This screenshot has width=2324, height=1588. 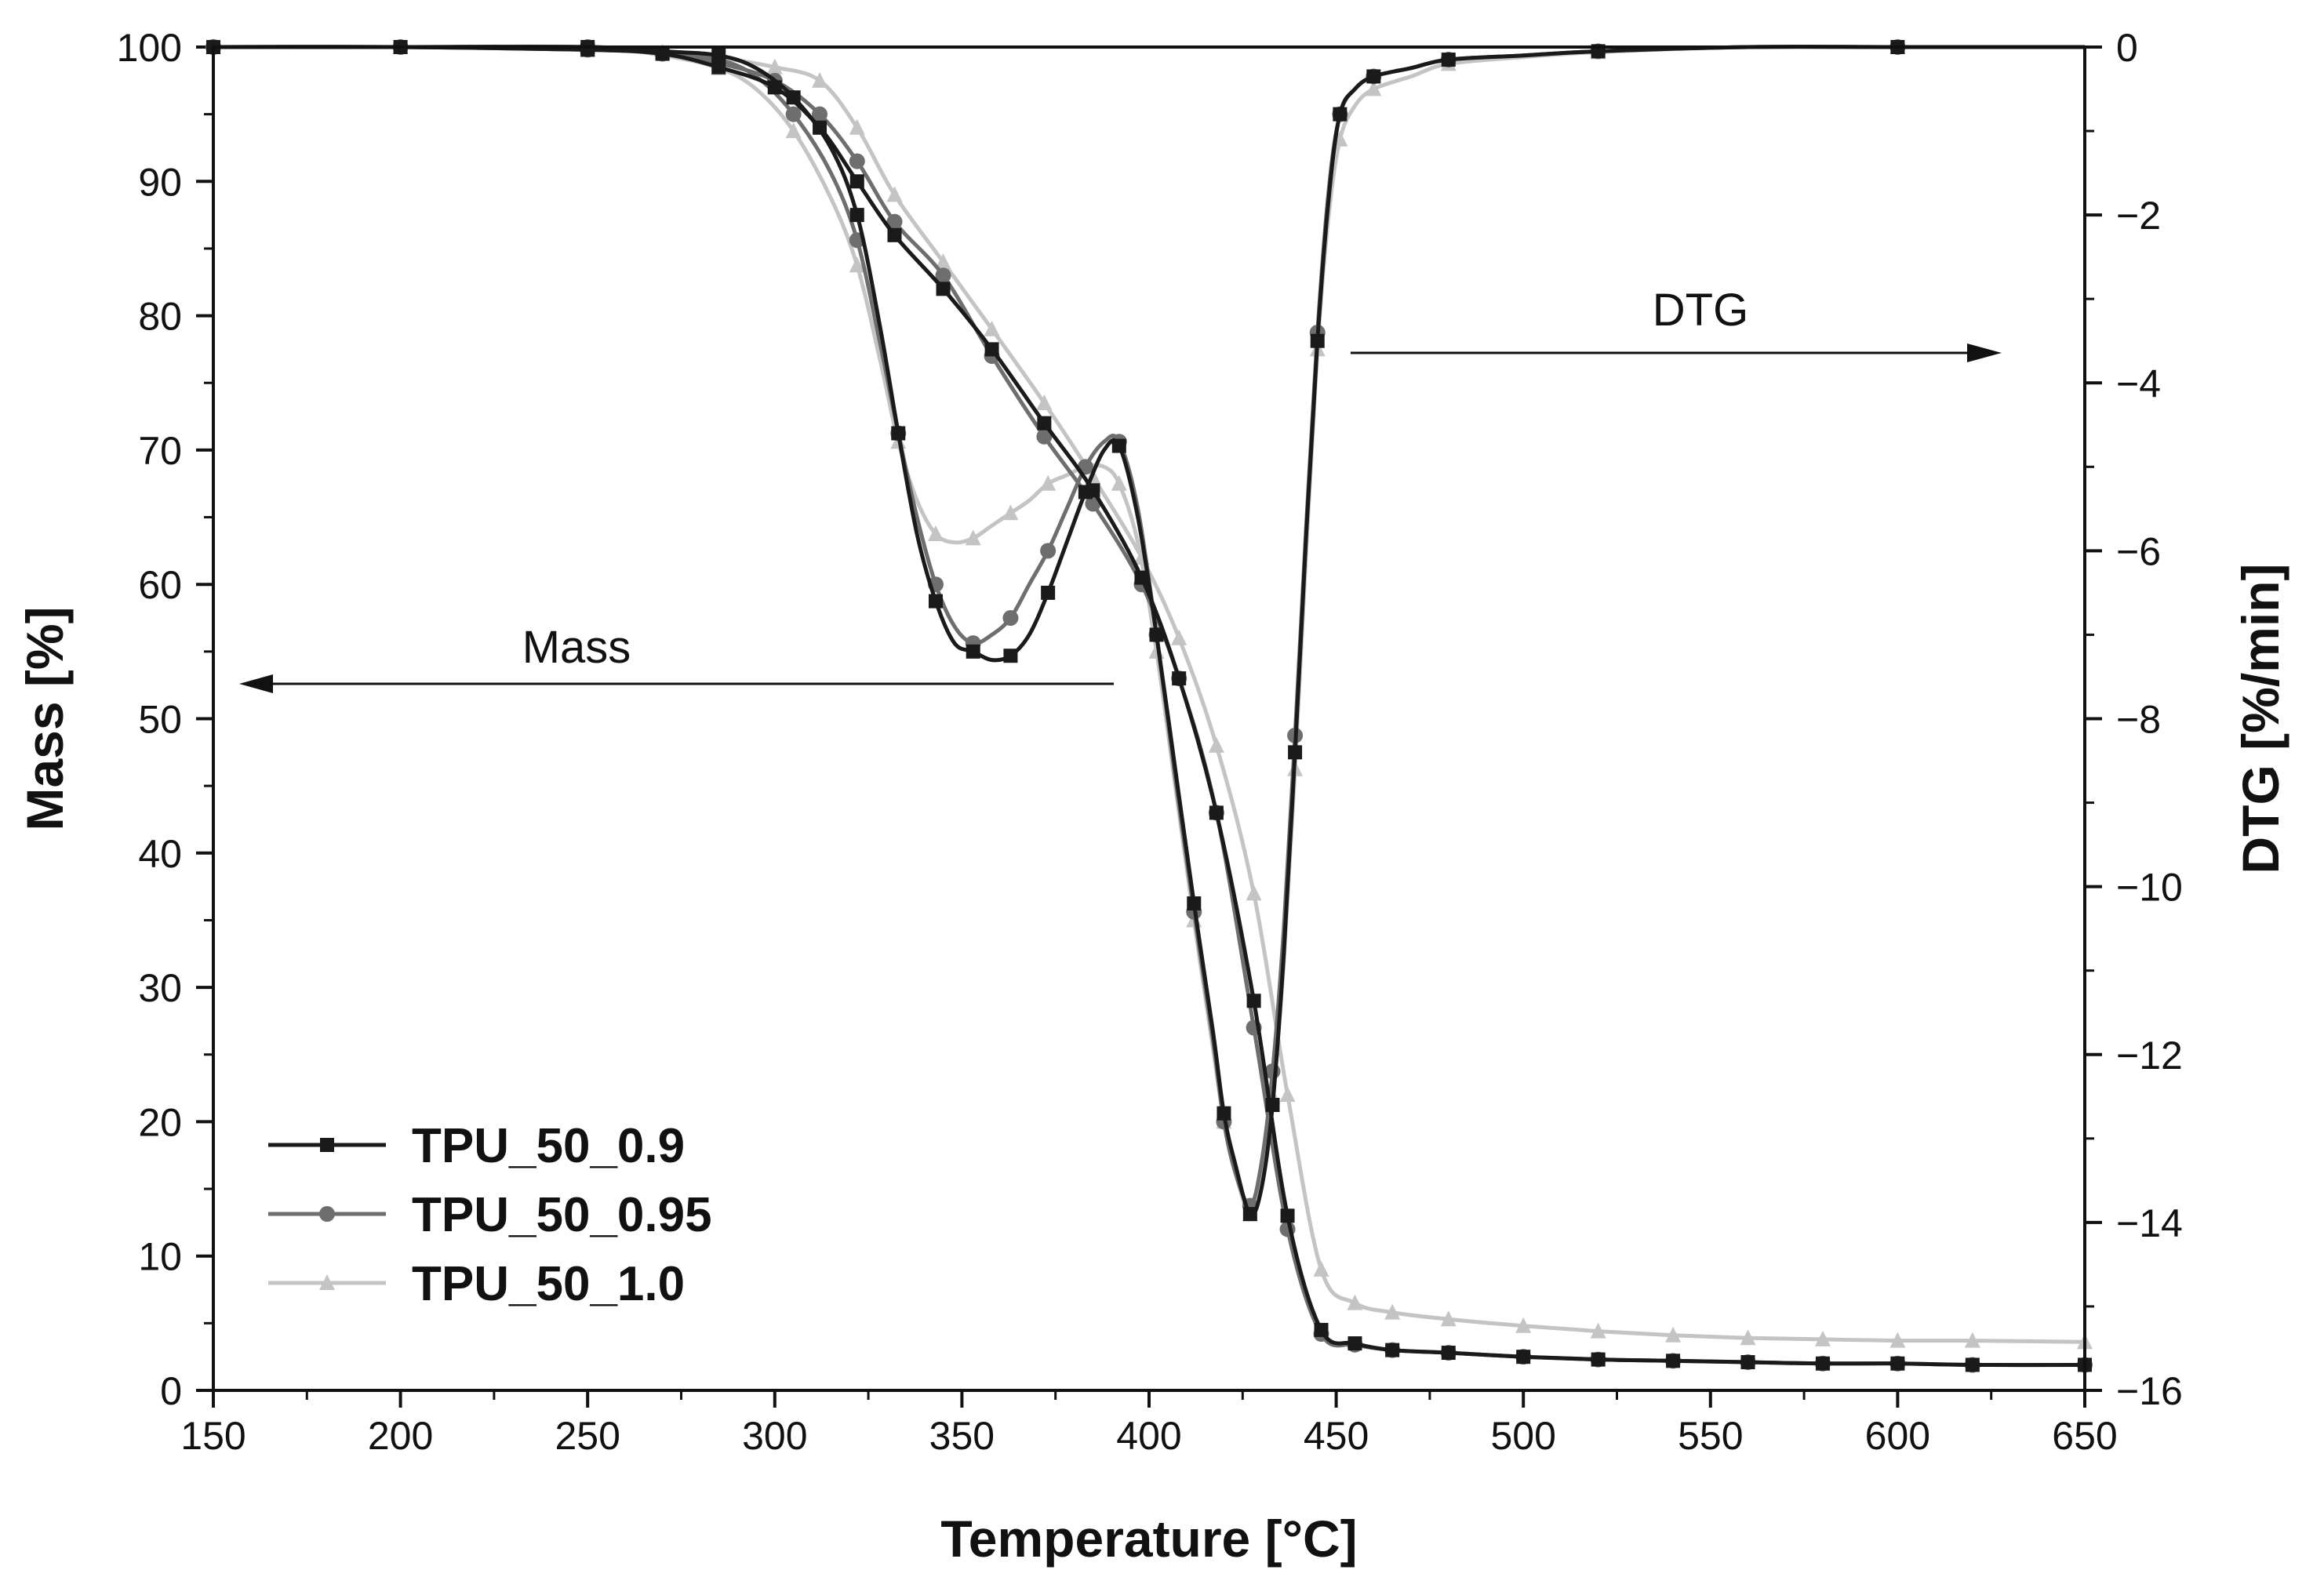 I want to click on y2-tick-label--6: −6, so click(x=2138, y=551).